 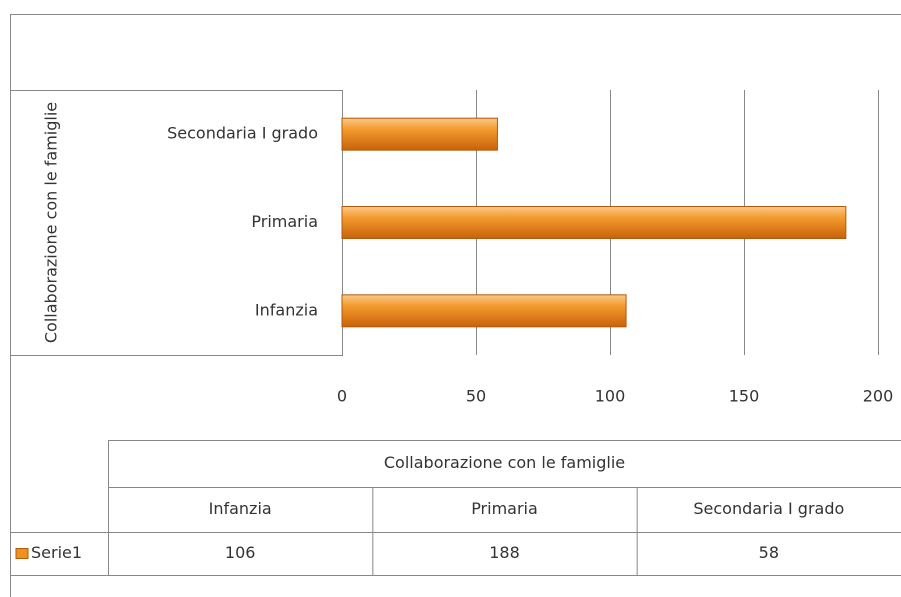 I want to click on x-tick-label: 0, so click(x=342, y=396).